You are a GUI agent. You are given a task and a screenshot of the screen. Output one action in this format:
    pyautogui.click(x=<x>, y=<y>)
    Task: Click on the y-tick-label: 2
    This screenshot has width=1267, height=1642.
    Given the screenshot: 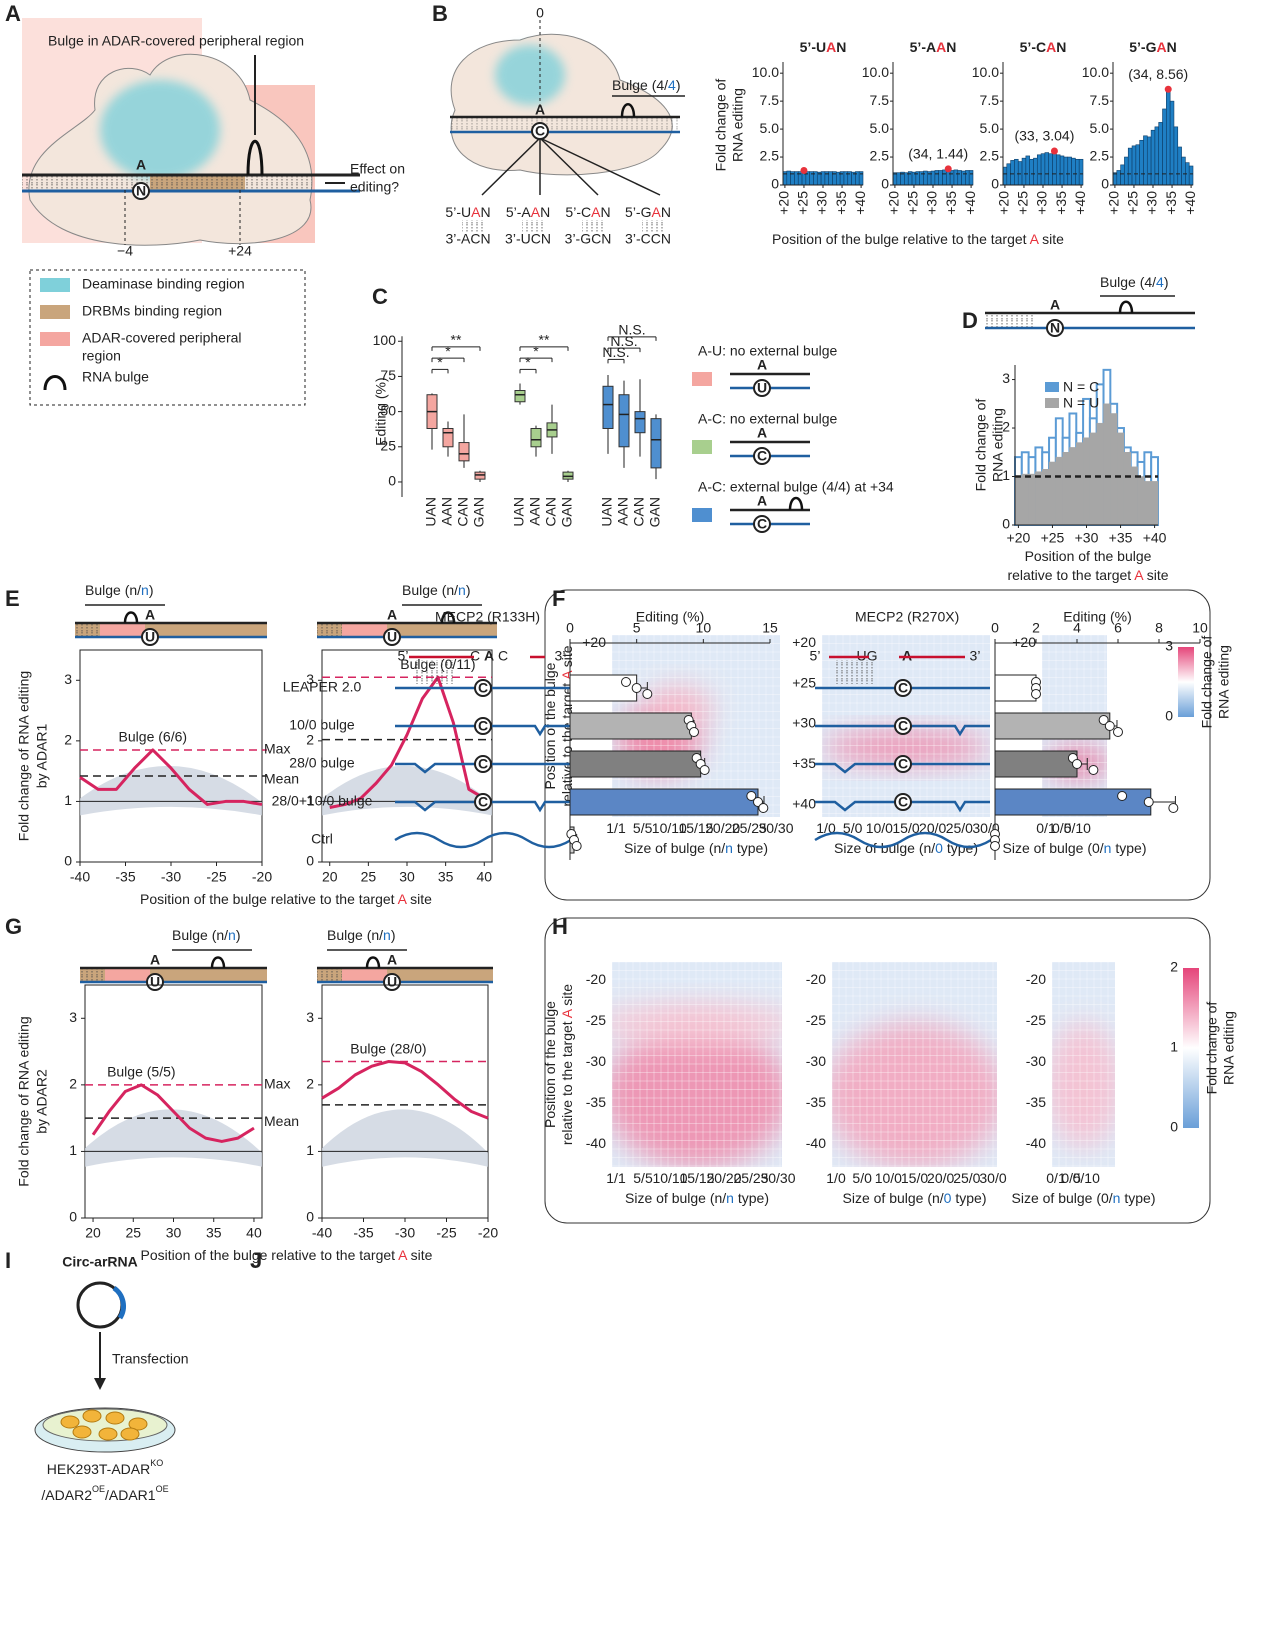 What is the action you would take?
    pyautogui.click(x=73, y=1084)
    